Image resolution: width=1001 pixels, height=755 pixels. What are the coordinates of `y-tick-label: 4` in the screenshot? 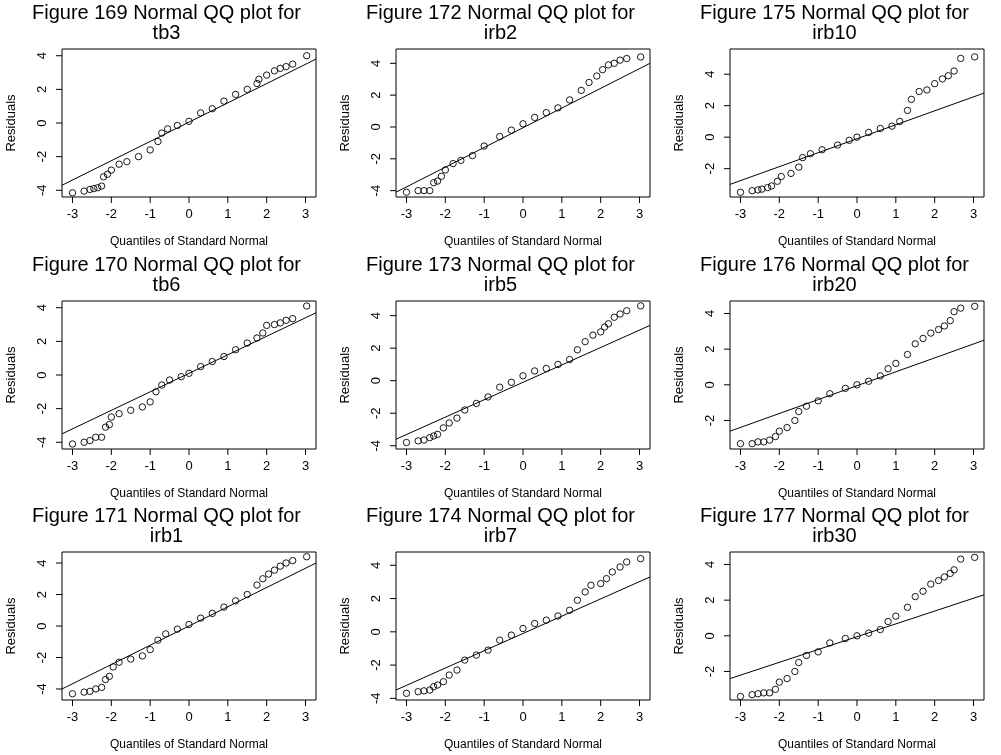 It's located at (41, 56).